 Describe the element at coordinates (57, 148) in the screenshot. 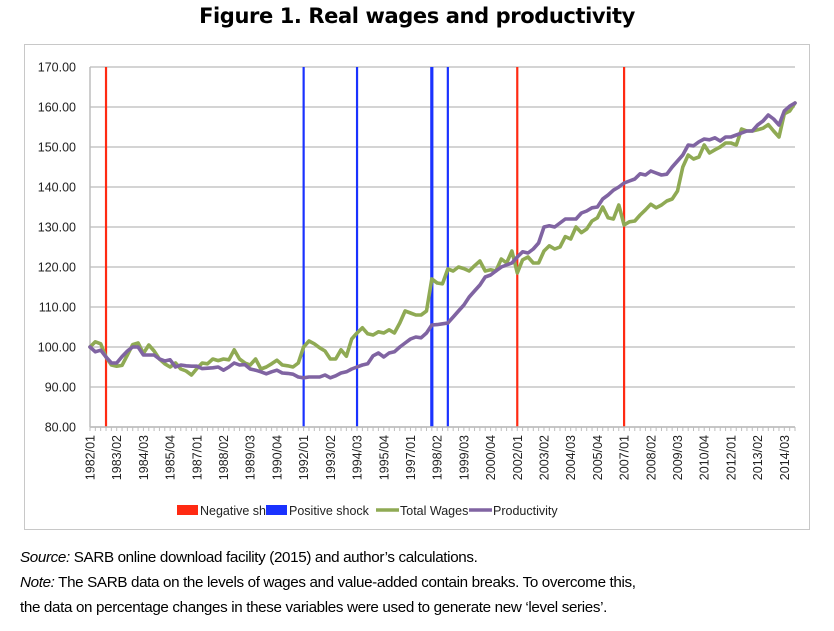

I see `y-tick-label: 150.00` at that location.